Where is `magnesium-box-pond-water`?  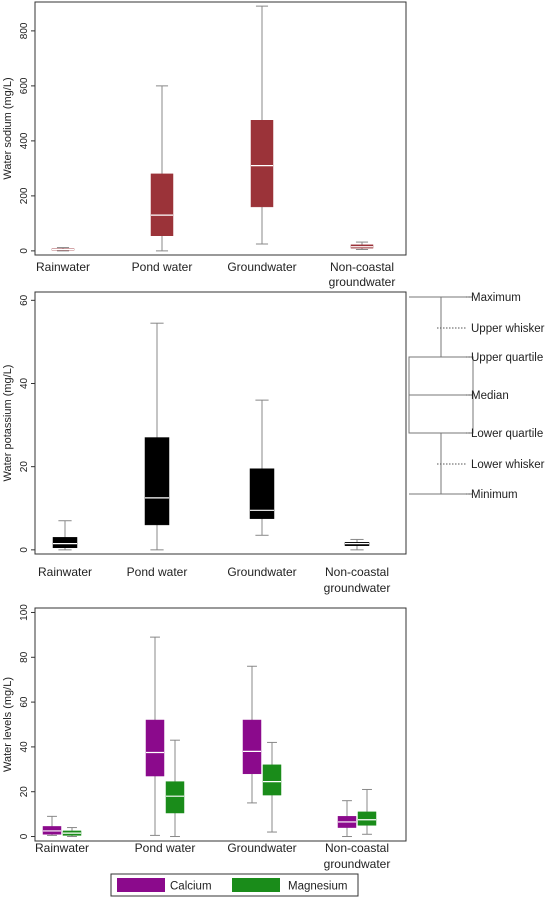 magnesium-box-pond-water is located at coordinates (175, 788).